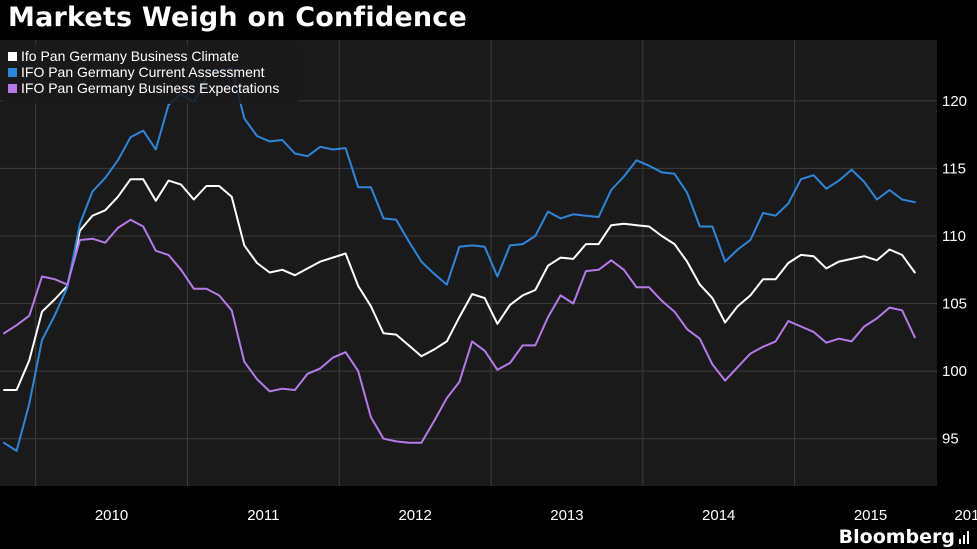  I want to click on y-tick-label: 95, so click(950, 439).